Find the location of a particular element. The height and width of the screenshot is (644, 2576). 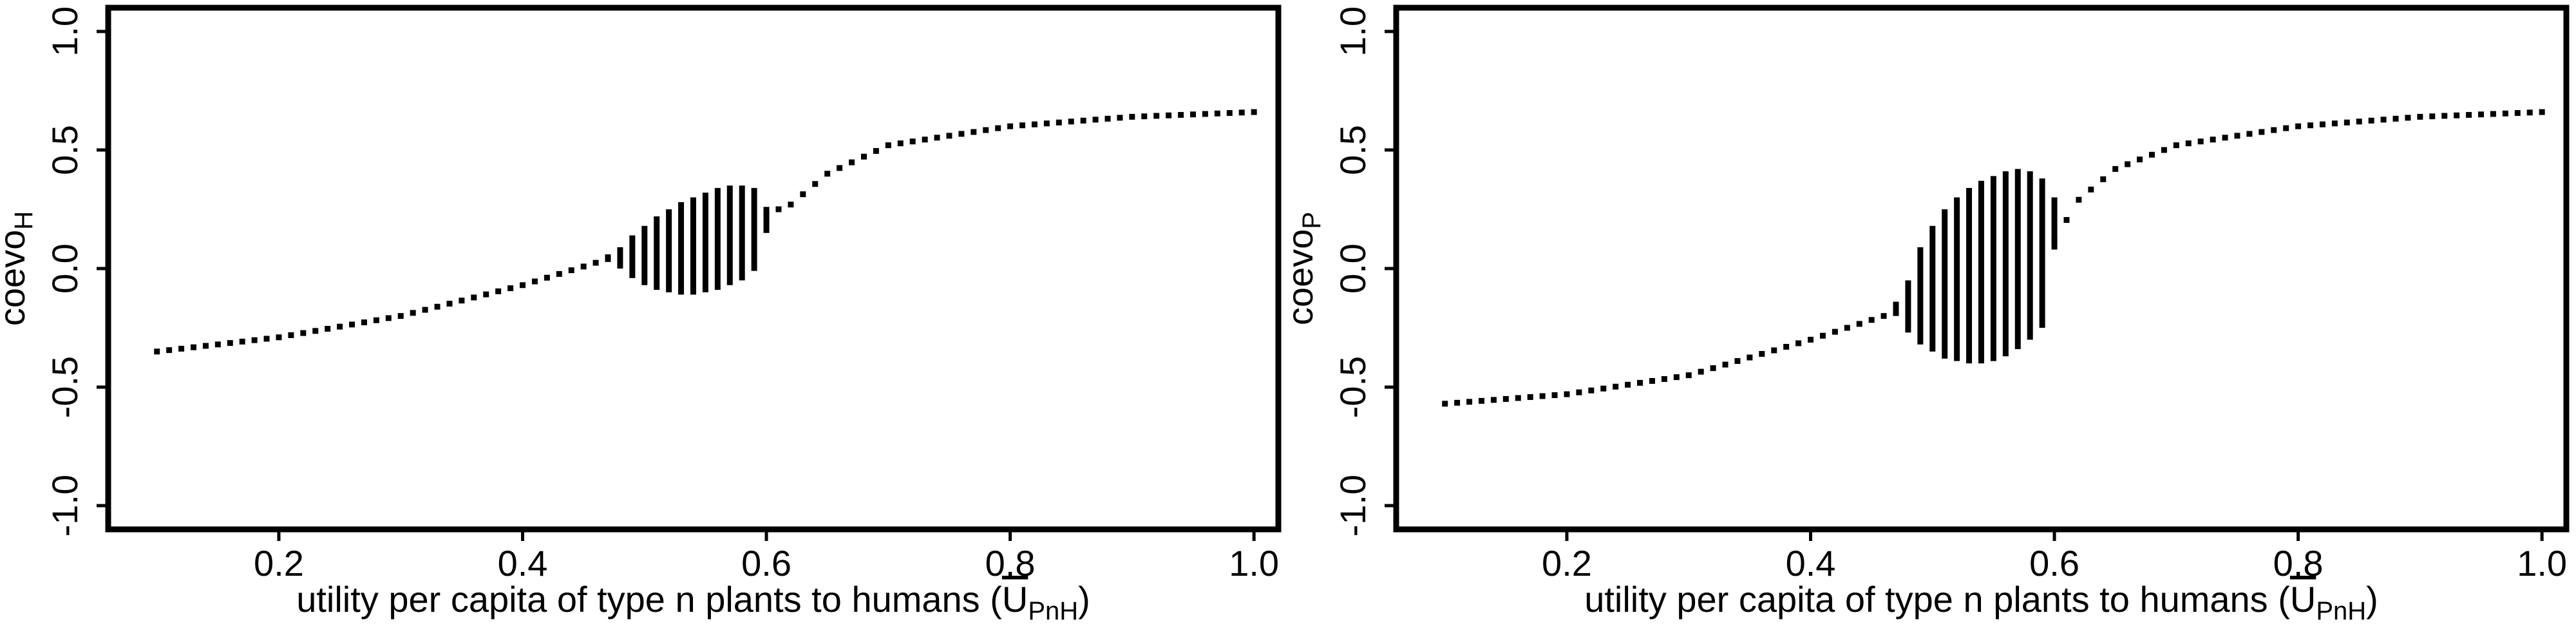

y-axis-title-subscript: P is located at coordinates (1312, 221).